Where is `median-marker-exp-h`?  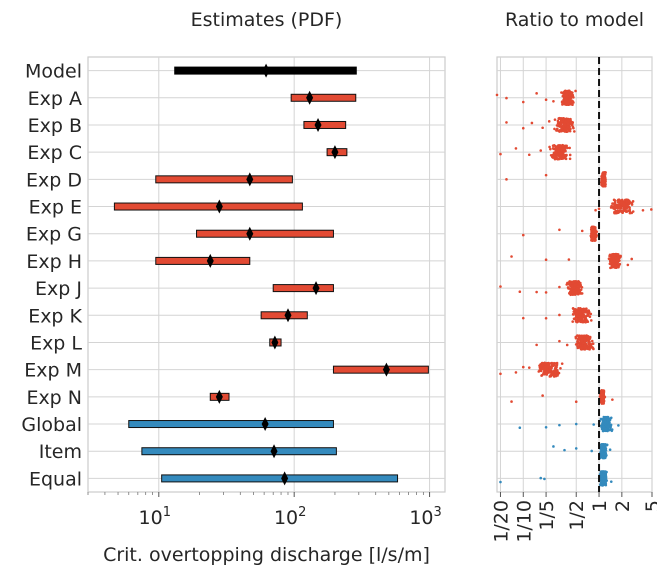 median-marker-exp-h is located at coordinates (210, 260).